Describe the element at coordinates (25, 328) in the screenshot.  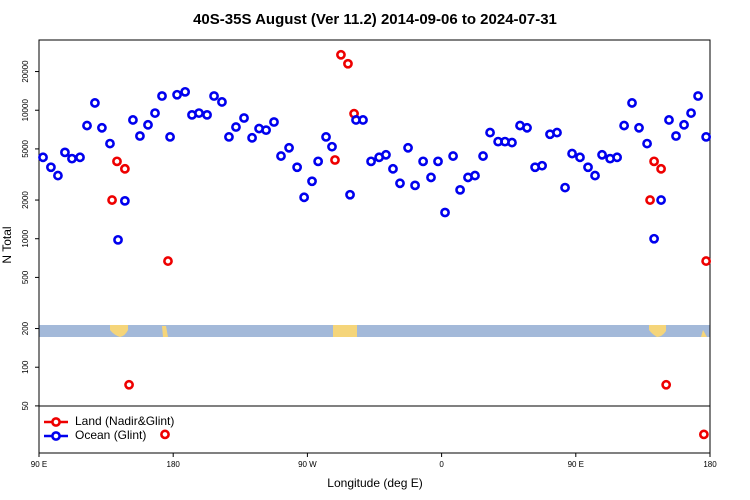
I see `y-tick-label: 200` at that location.